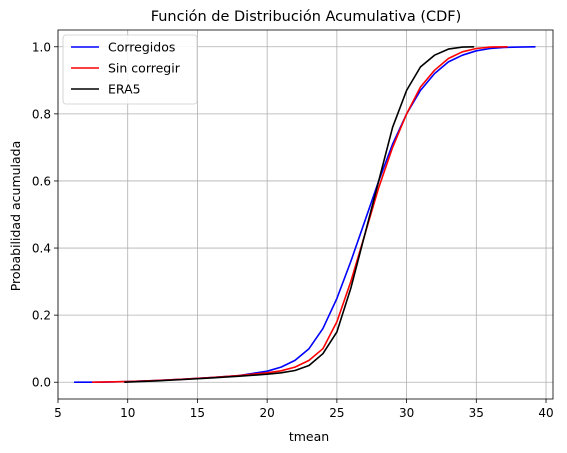  What do you see at coordinates (267, 413) in the screenshot?
I see `x-tick-label: 20` at bounding box center [267, 413].